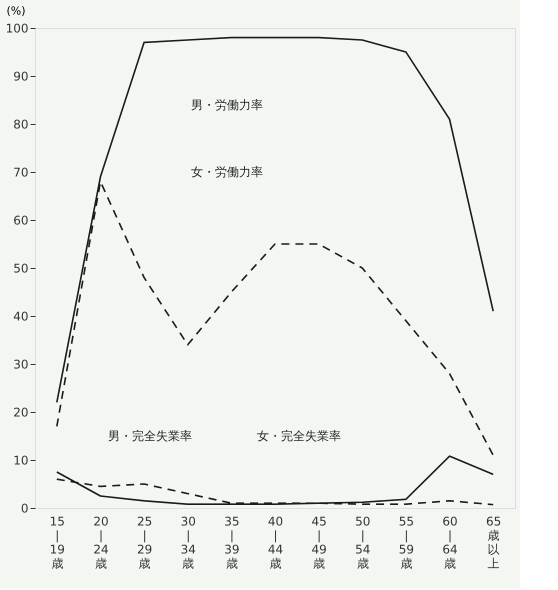  What do you see at coordinates (20, 365) in the screenshot?
I see `y-tick-label: 30` at bounding box center [20, 365].